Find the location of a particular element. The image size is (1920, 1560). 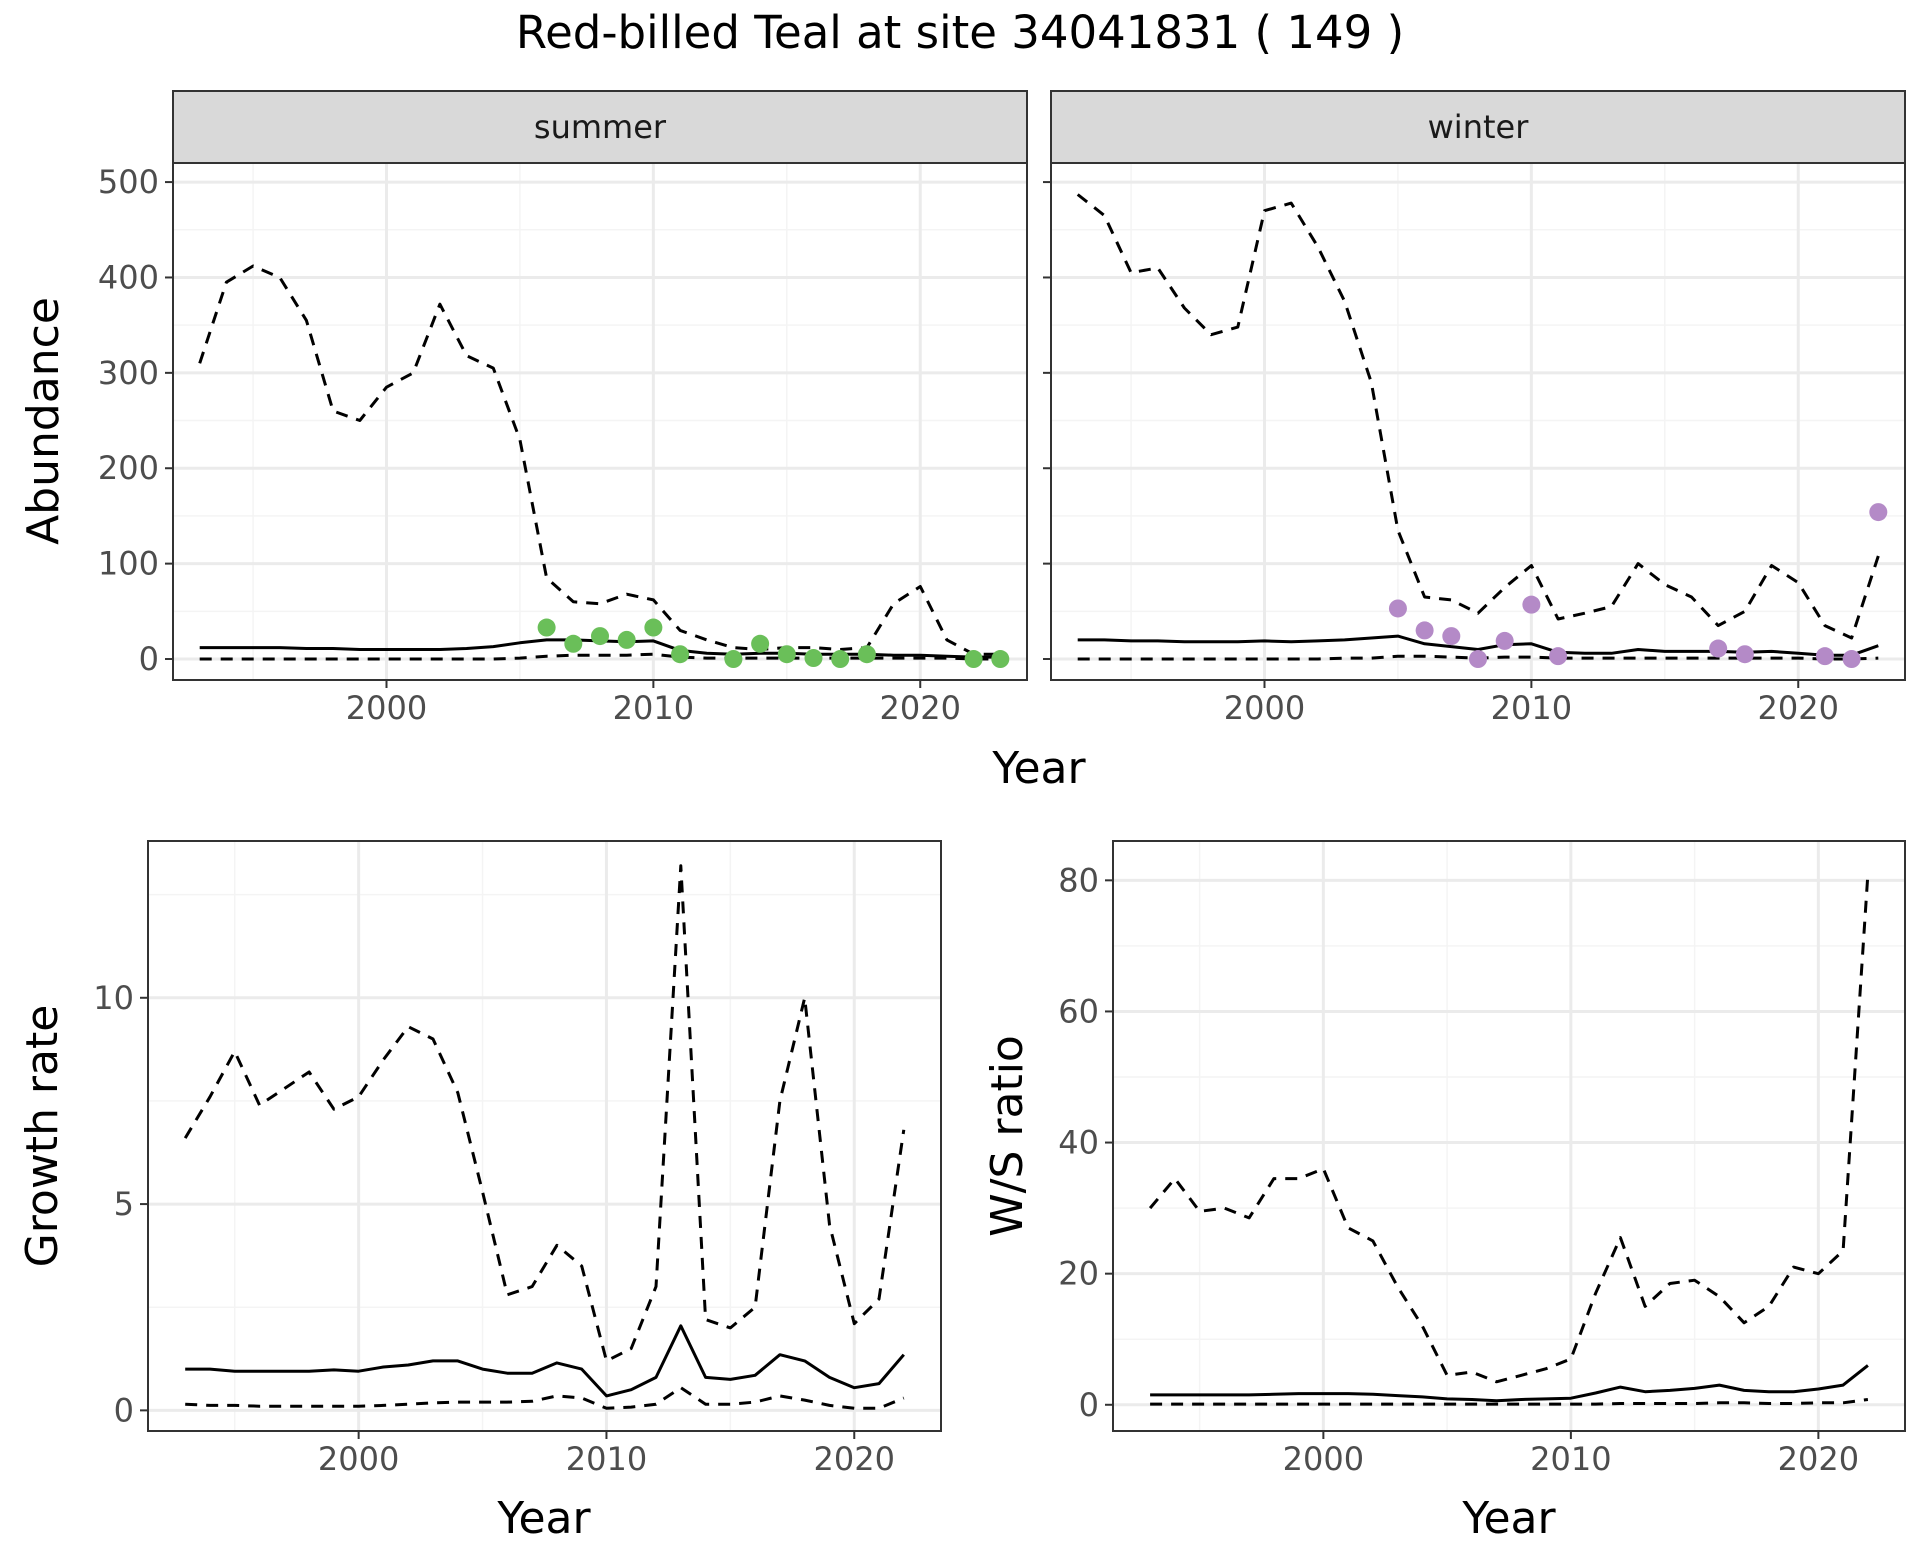

chart-title: Red-billed Teal at site 34041831 ( 149 ) is located at coordinates (960, 32).